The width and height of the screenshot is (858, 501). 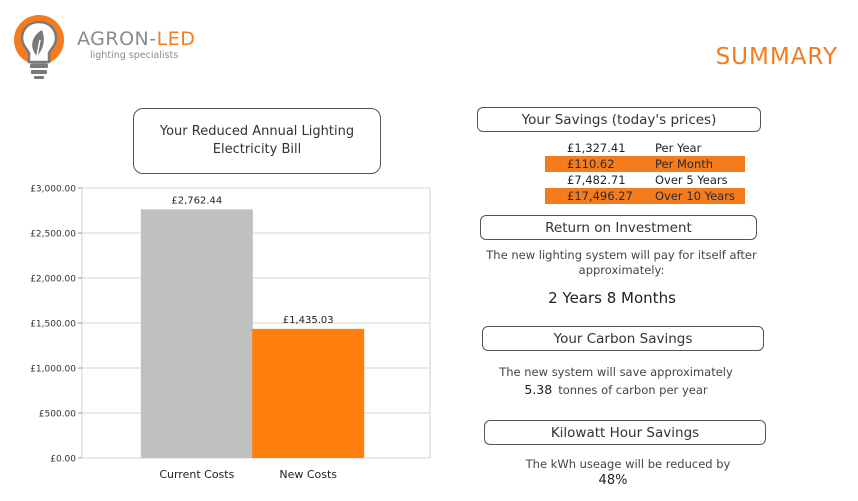 I want to click on savings-amount: £17,496.27, so click(x=600, y=196).